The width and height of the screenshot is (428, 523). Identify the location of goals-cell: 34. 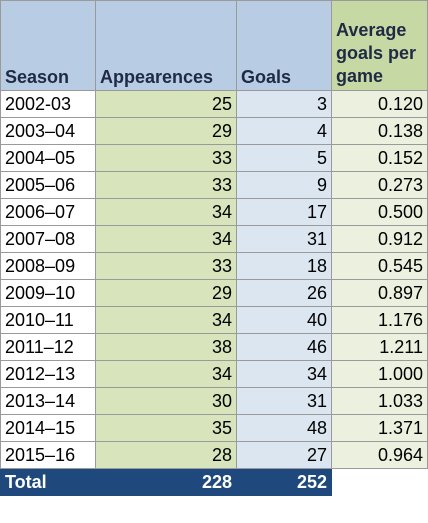
(284, 374).